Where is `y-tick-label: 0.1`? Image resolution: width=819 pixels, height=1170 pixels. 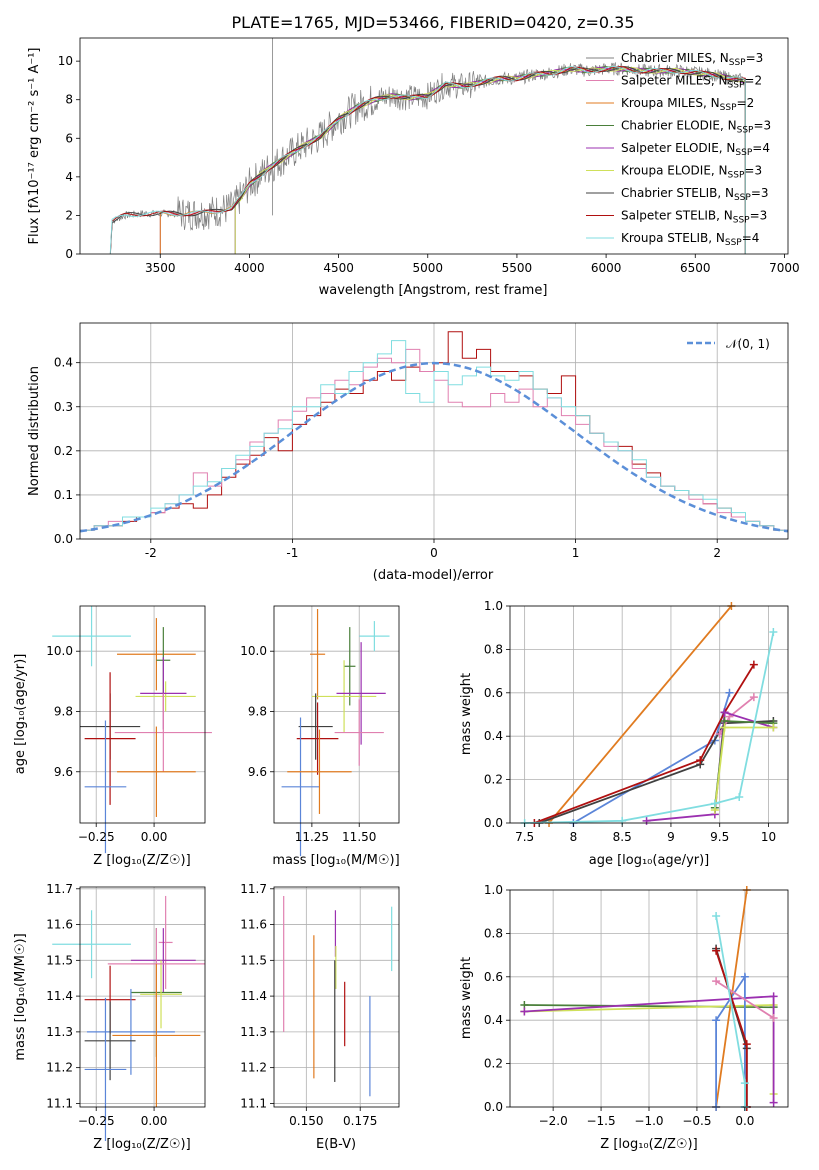
y-tick-label: 0.1 is located at coordinates (63, 495).